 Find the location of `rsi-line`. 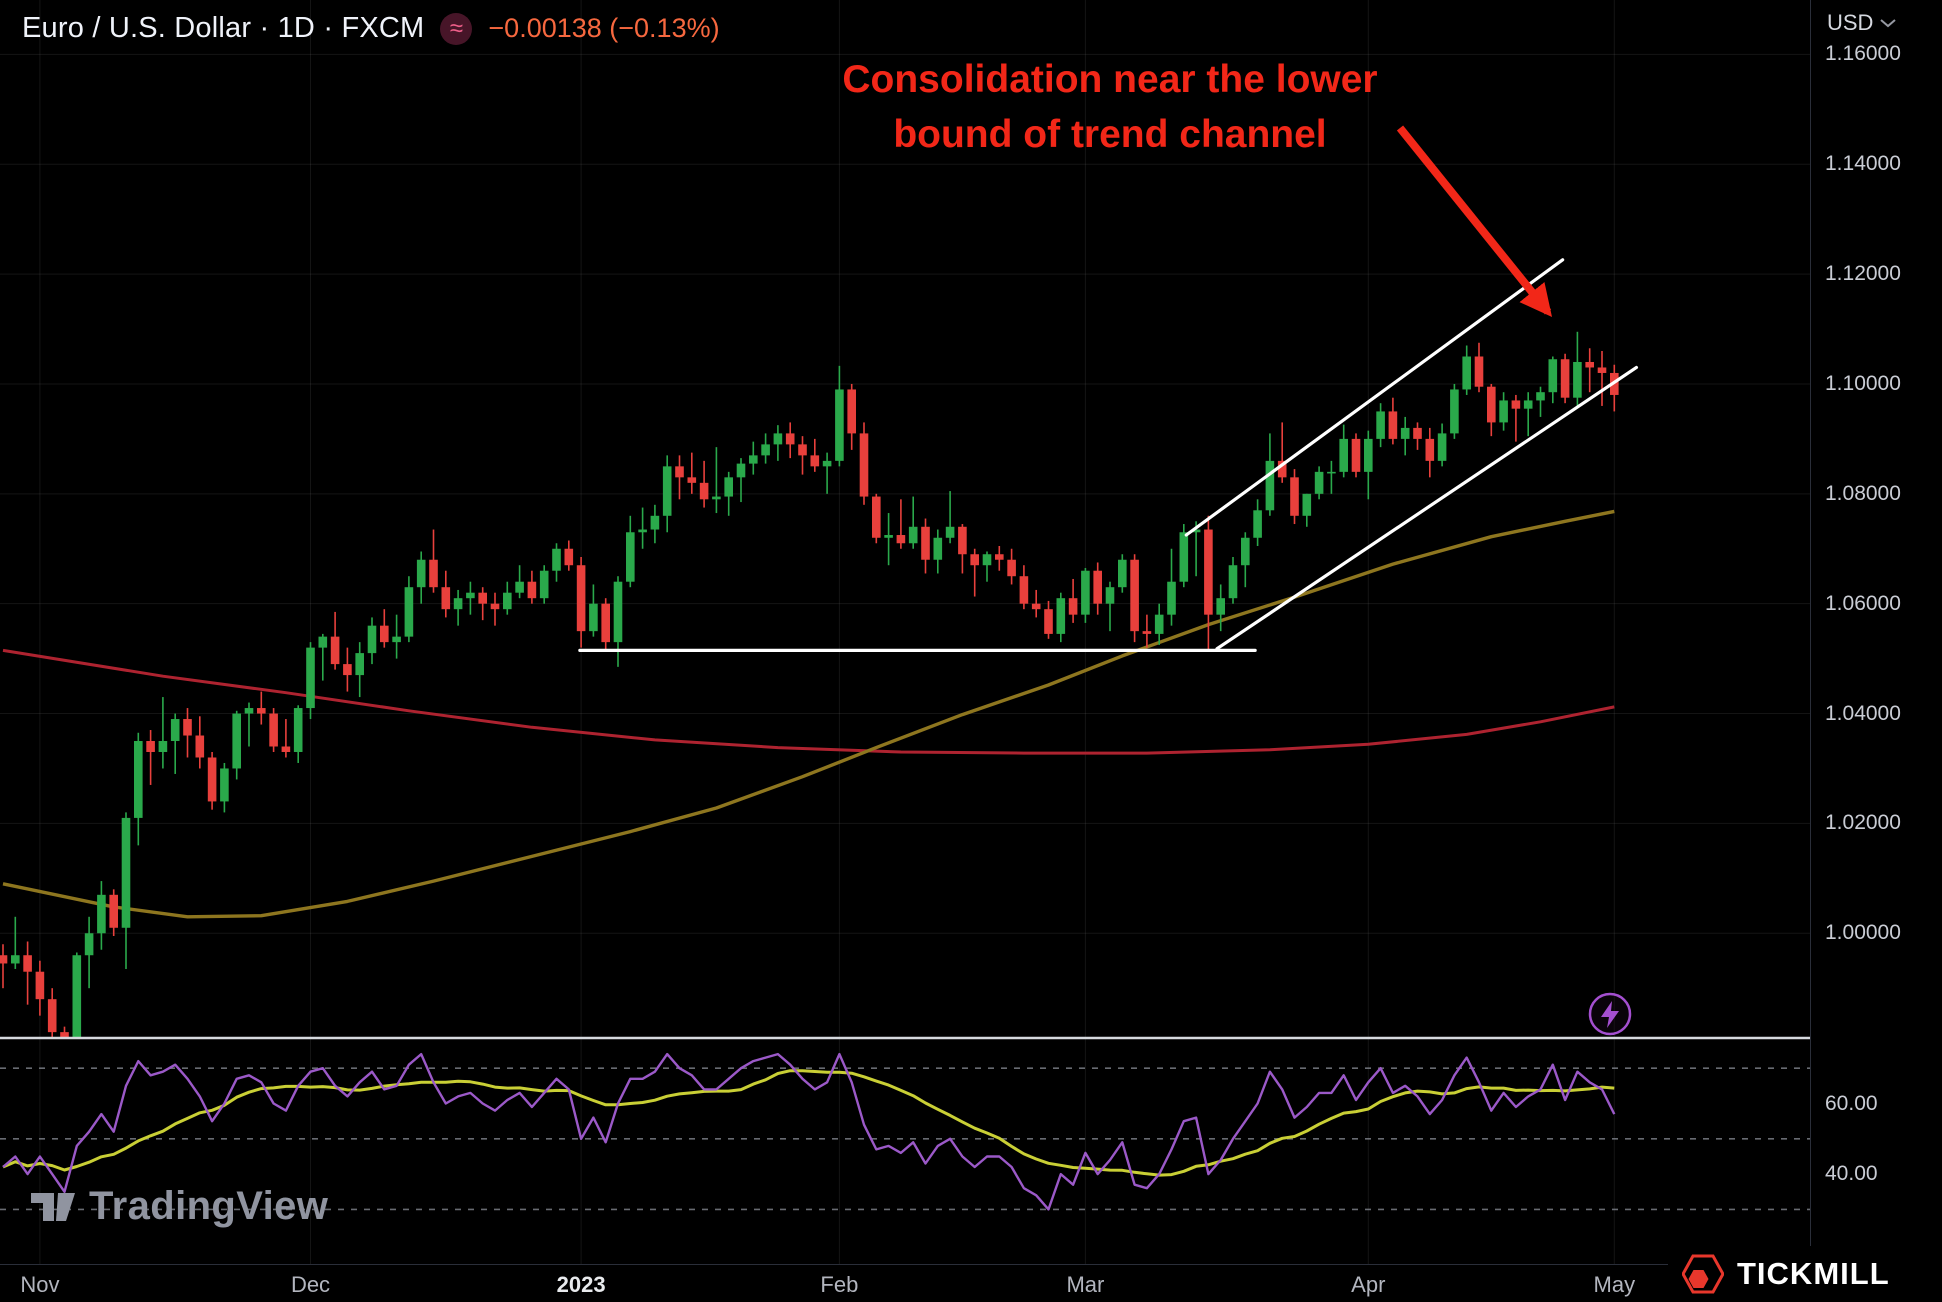

rsi-line is located at coordinates (809, 1131).